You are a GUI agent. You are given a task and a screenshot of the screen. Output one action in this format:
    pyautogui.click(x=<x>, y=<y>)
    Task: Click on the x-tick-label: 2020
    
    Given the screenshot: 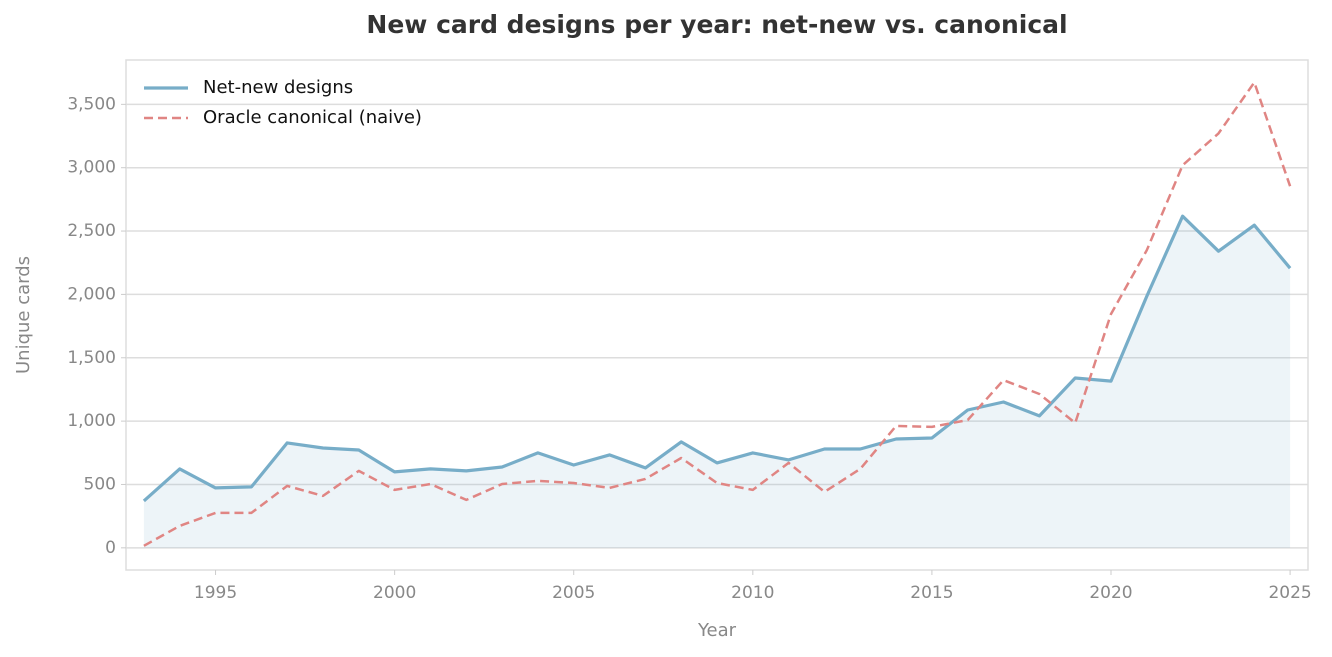 What is the action you would take?
    pyautogui.click(x=1110, y=593)
    